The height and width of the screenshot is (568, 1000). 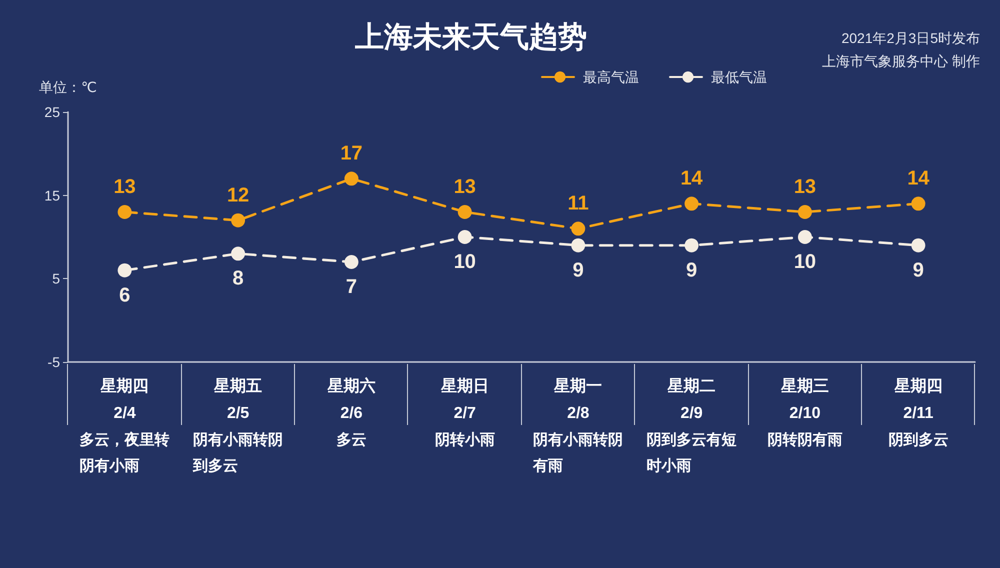 What do you see at coordinates (351, 412) in the screenshot?
I see `x-tick-label: 星期六 2/6 多云` at bounding box center [351, 412].